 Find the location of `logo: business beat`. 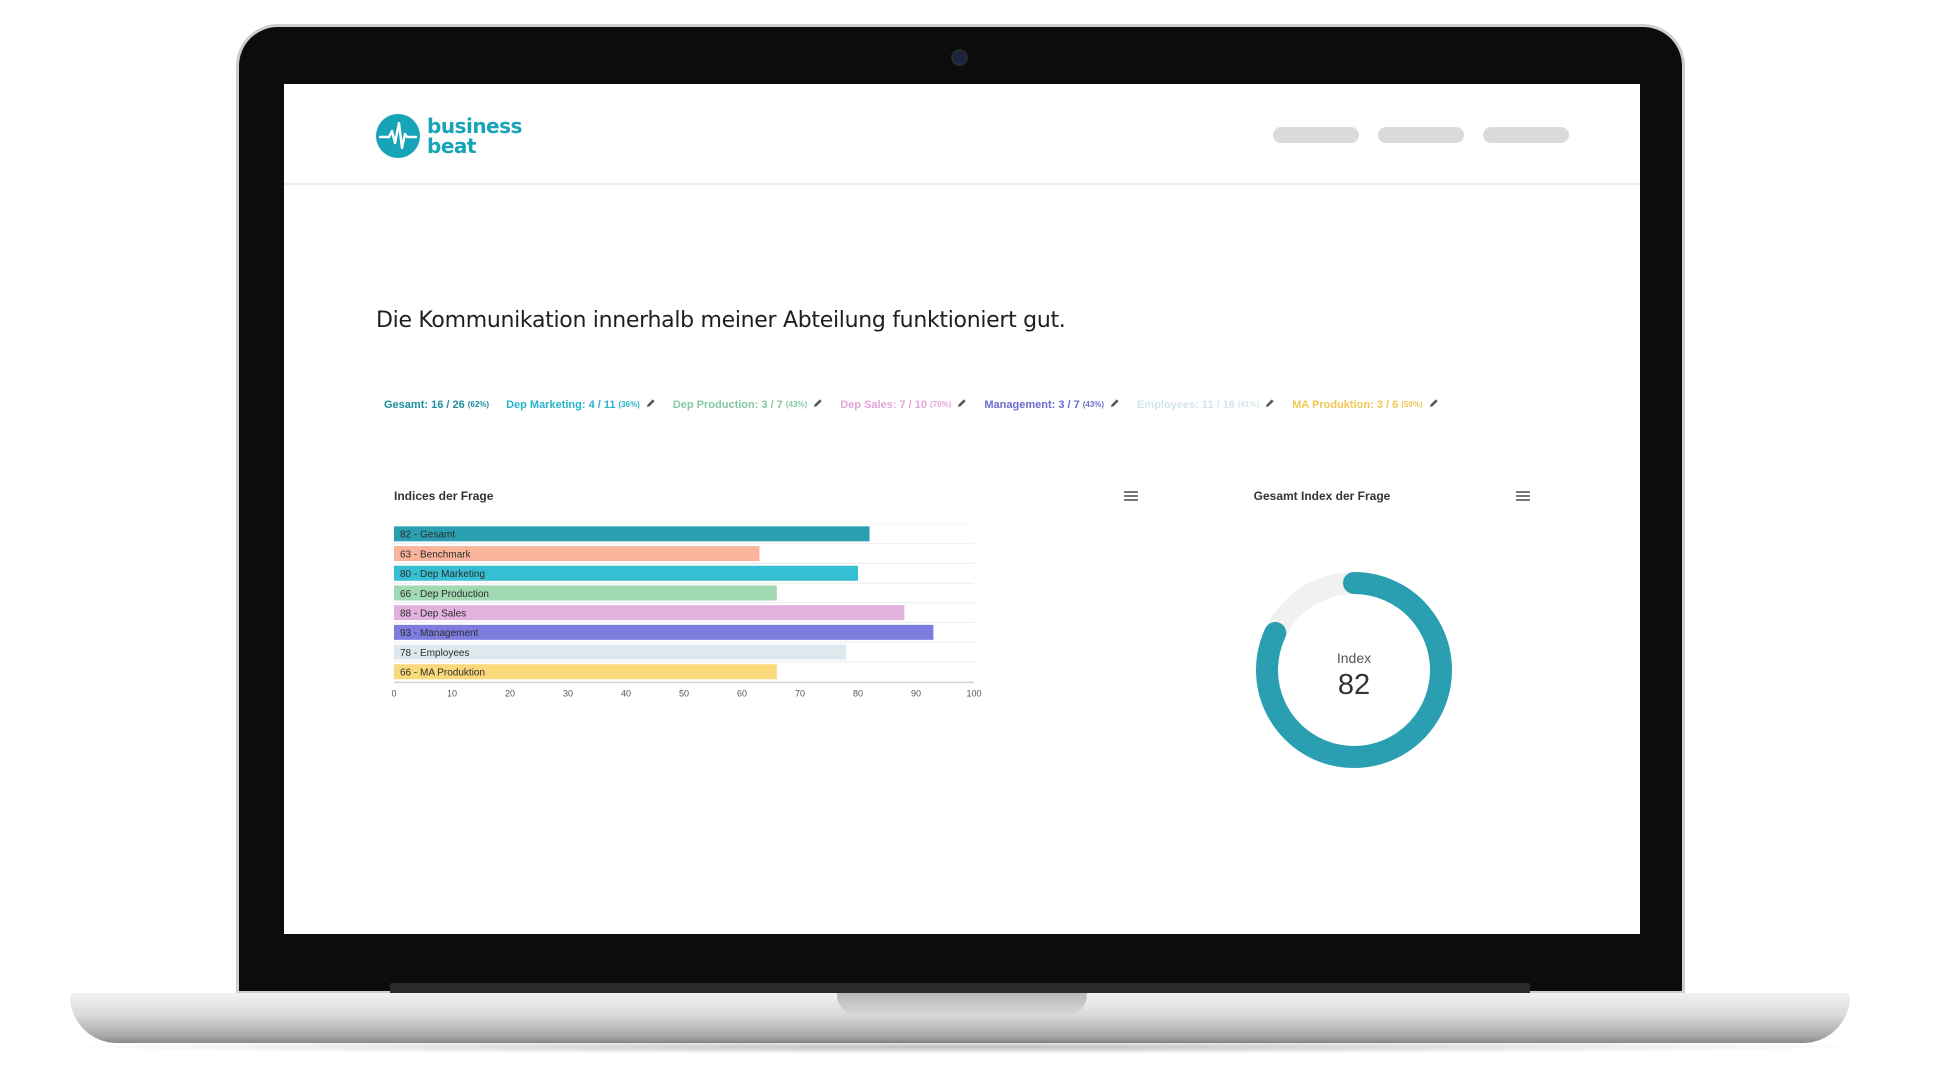

logo: business beat is located at coordinates (449, 136).